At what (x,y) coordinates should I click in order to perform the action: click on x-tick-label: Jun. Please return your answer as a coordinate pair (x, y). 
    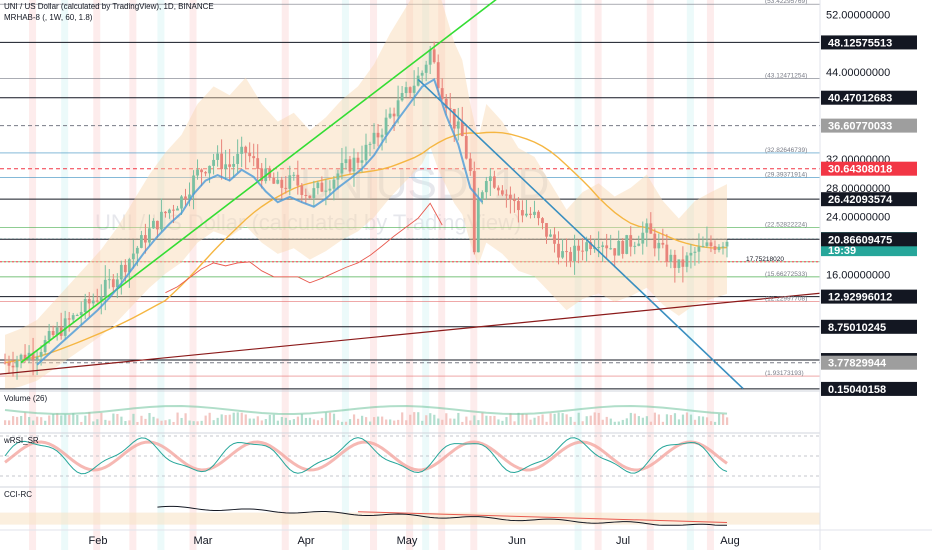
    Looking at the image, I should click on (517, 541).